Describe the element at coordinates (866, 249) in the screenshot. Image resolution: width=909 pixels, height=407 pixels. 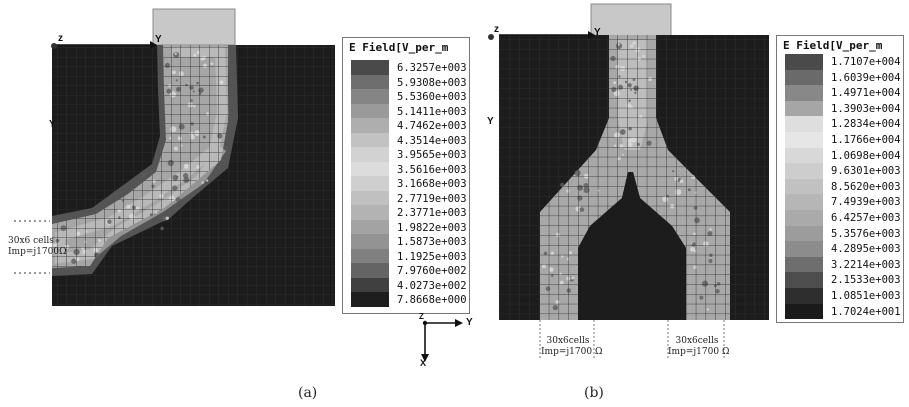
I see `legend-value-label: 4.2895e+003` at that location.